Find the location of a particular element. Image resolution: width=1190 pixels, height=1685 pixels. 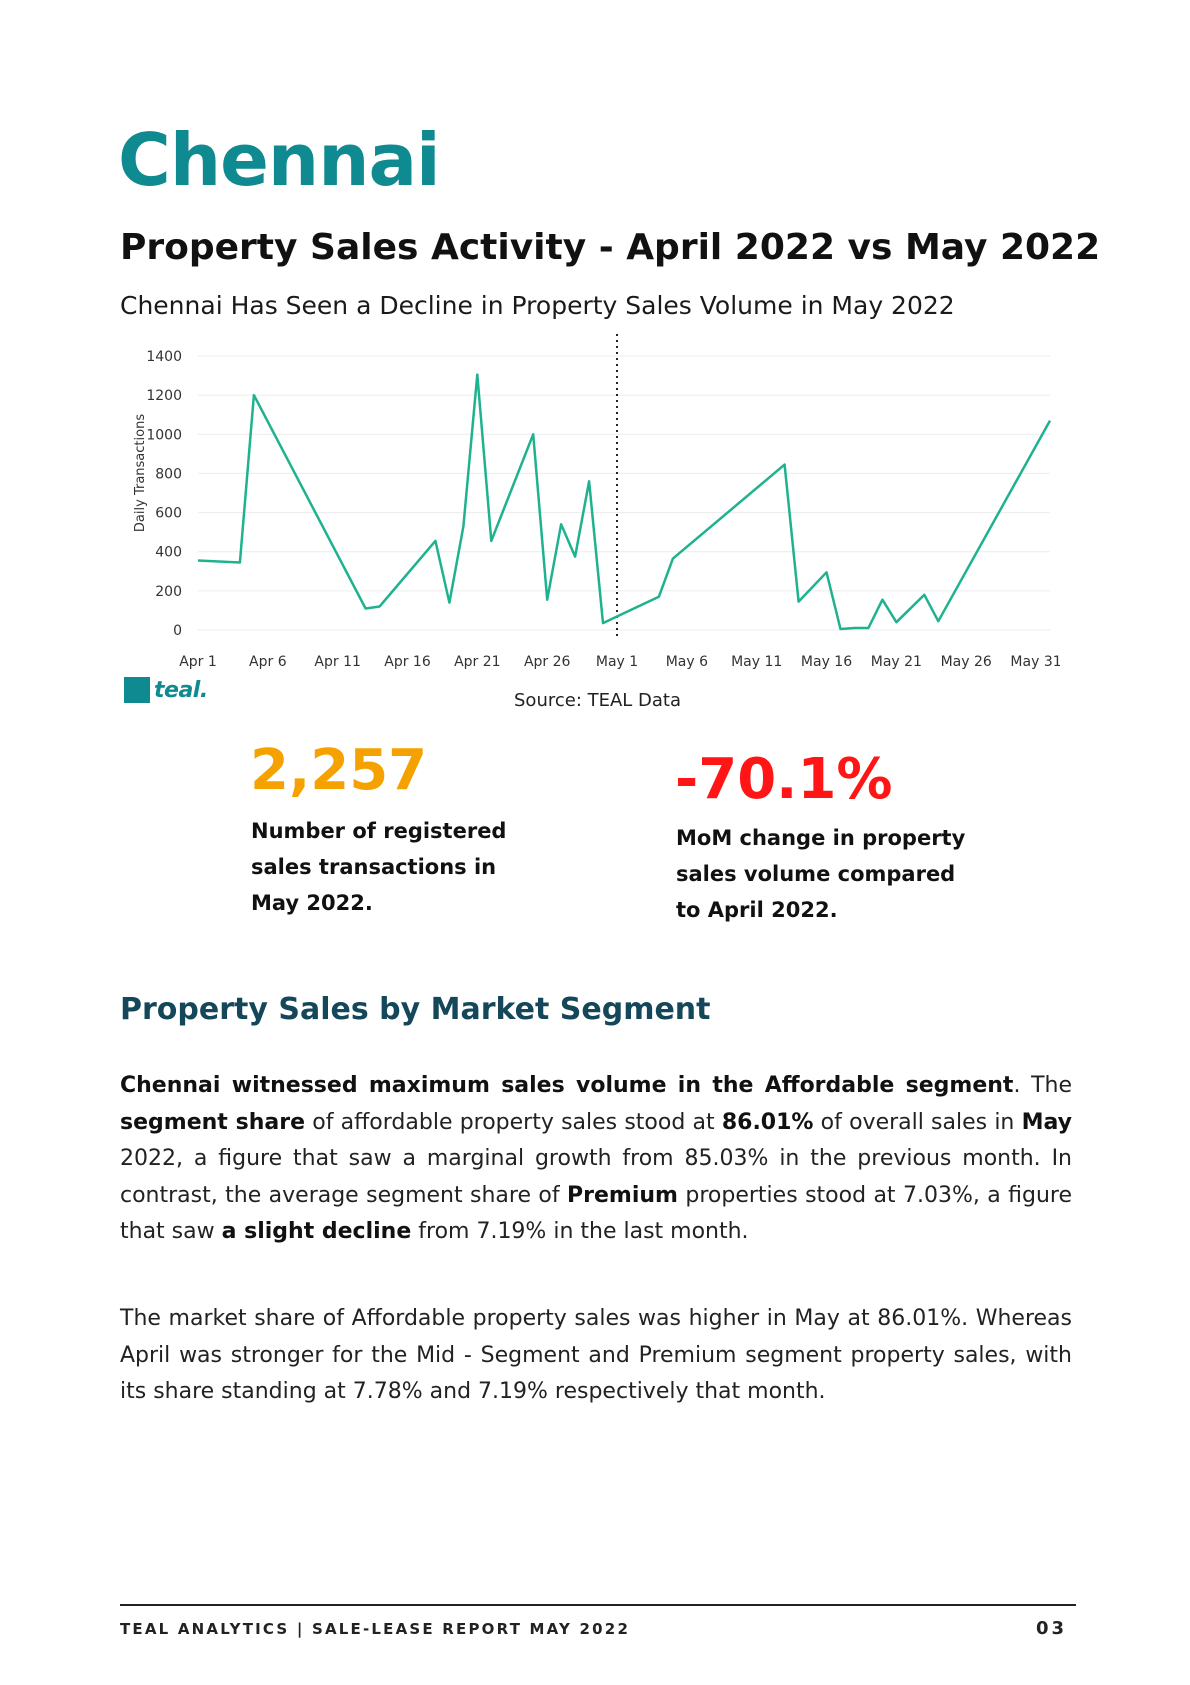

x-tick-label: Apr 26 is located at coordinates (547, 662).